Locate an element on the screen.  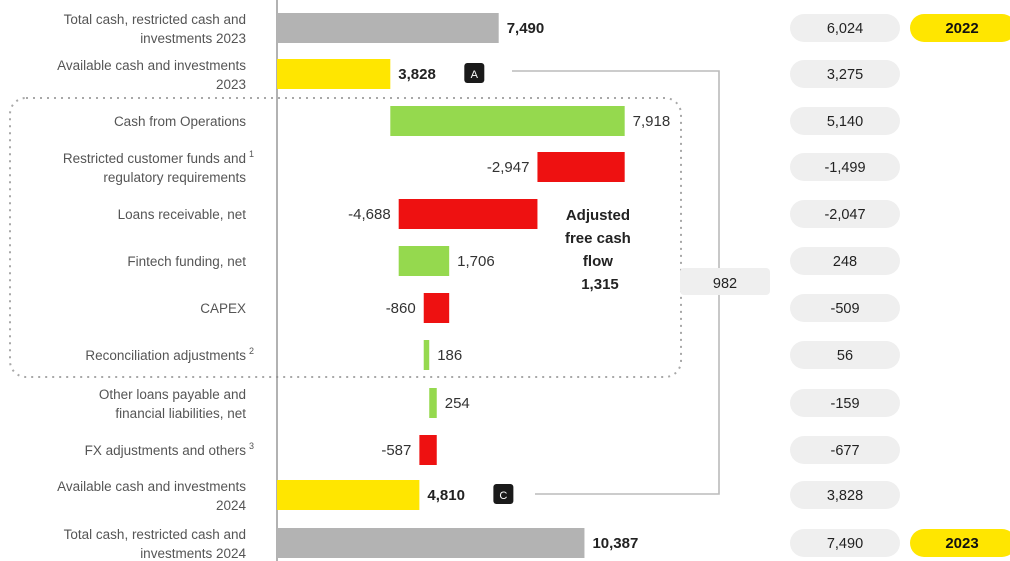
category-label: financial liabilities, net is located at coordinates (180, 413).